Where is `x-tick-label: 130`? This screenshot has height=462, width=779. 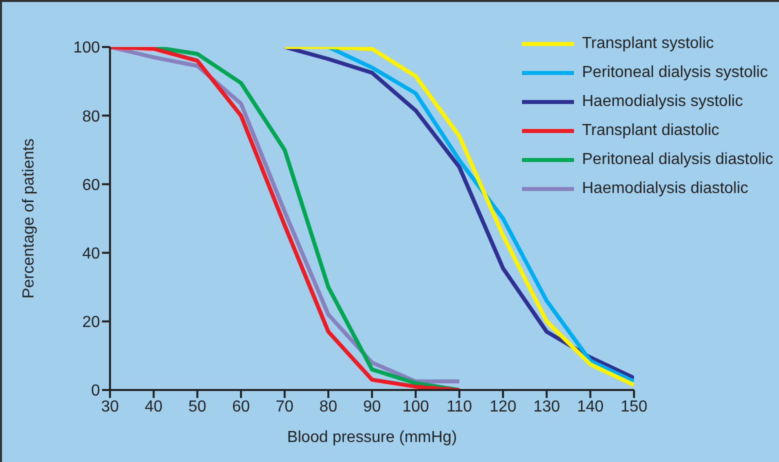
x-tick-label: 130 is located at coordinates (546, 407).